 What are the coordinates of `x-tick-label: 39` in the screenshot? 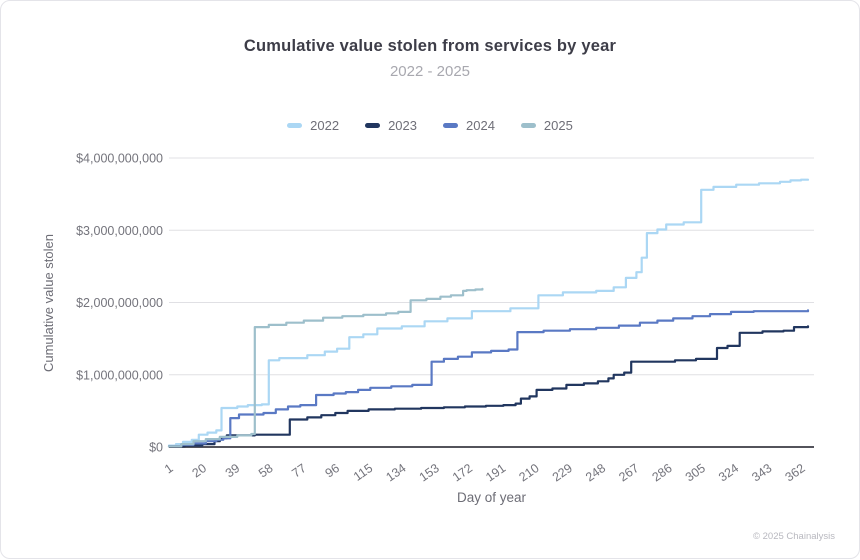 It's located at (232, 470).